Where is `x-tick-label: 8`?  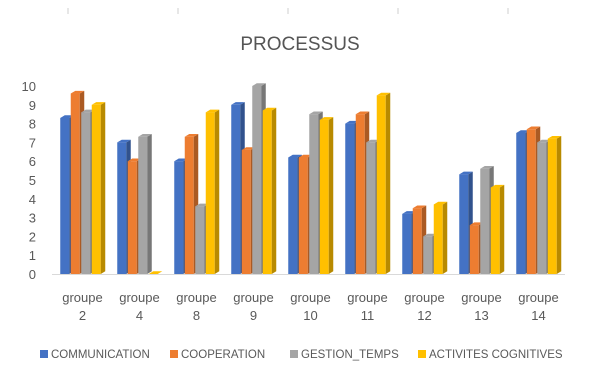
x-tick-label: 8 is located at coordinates (196, 315).